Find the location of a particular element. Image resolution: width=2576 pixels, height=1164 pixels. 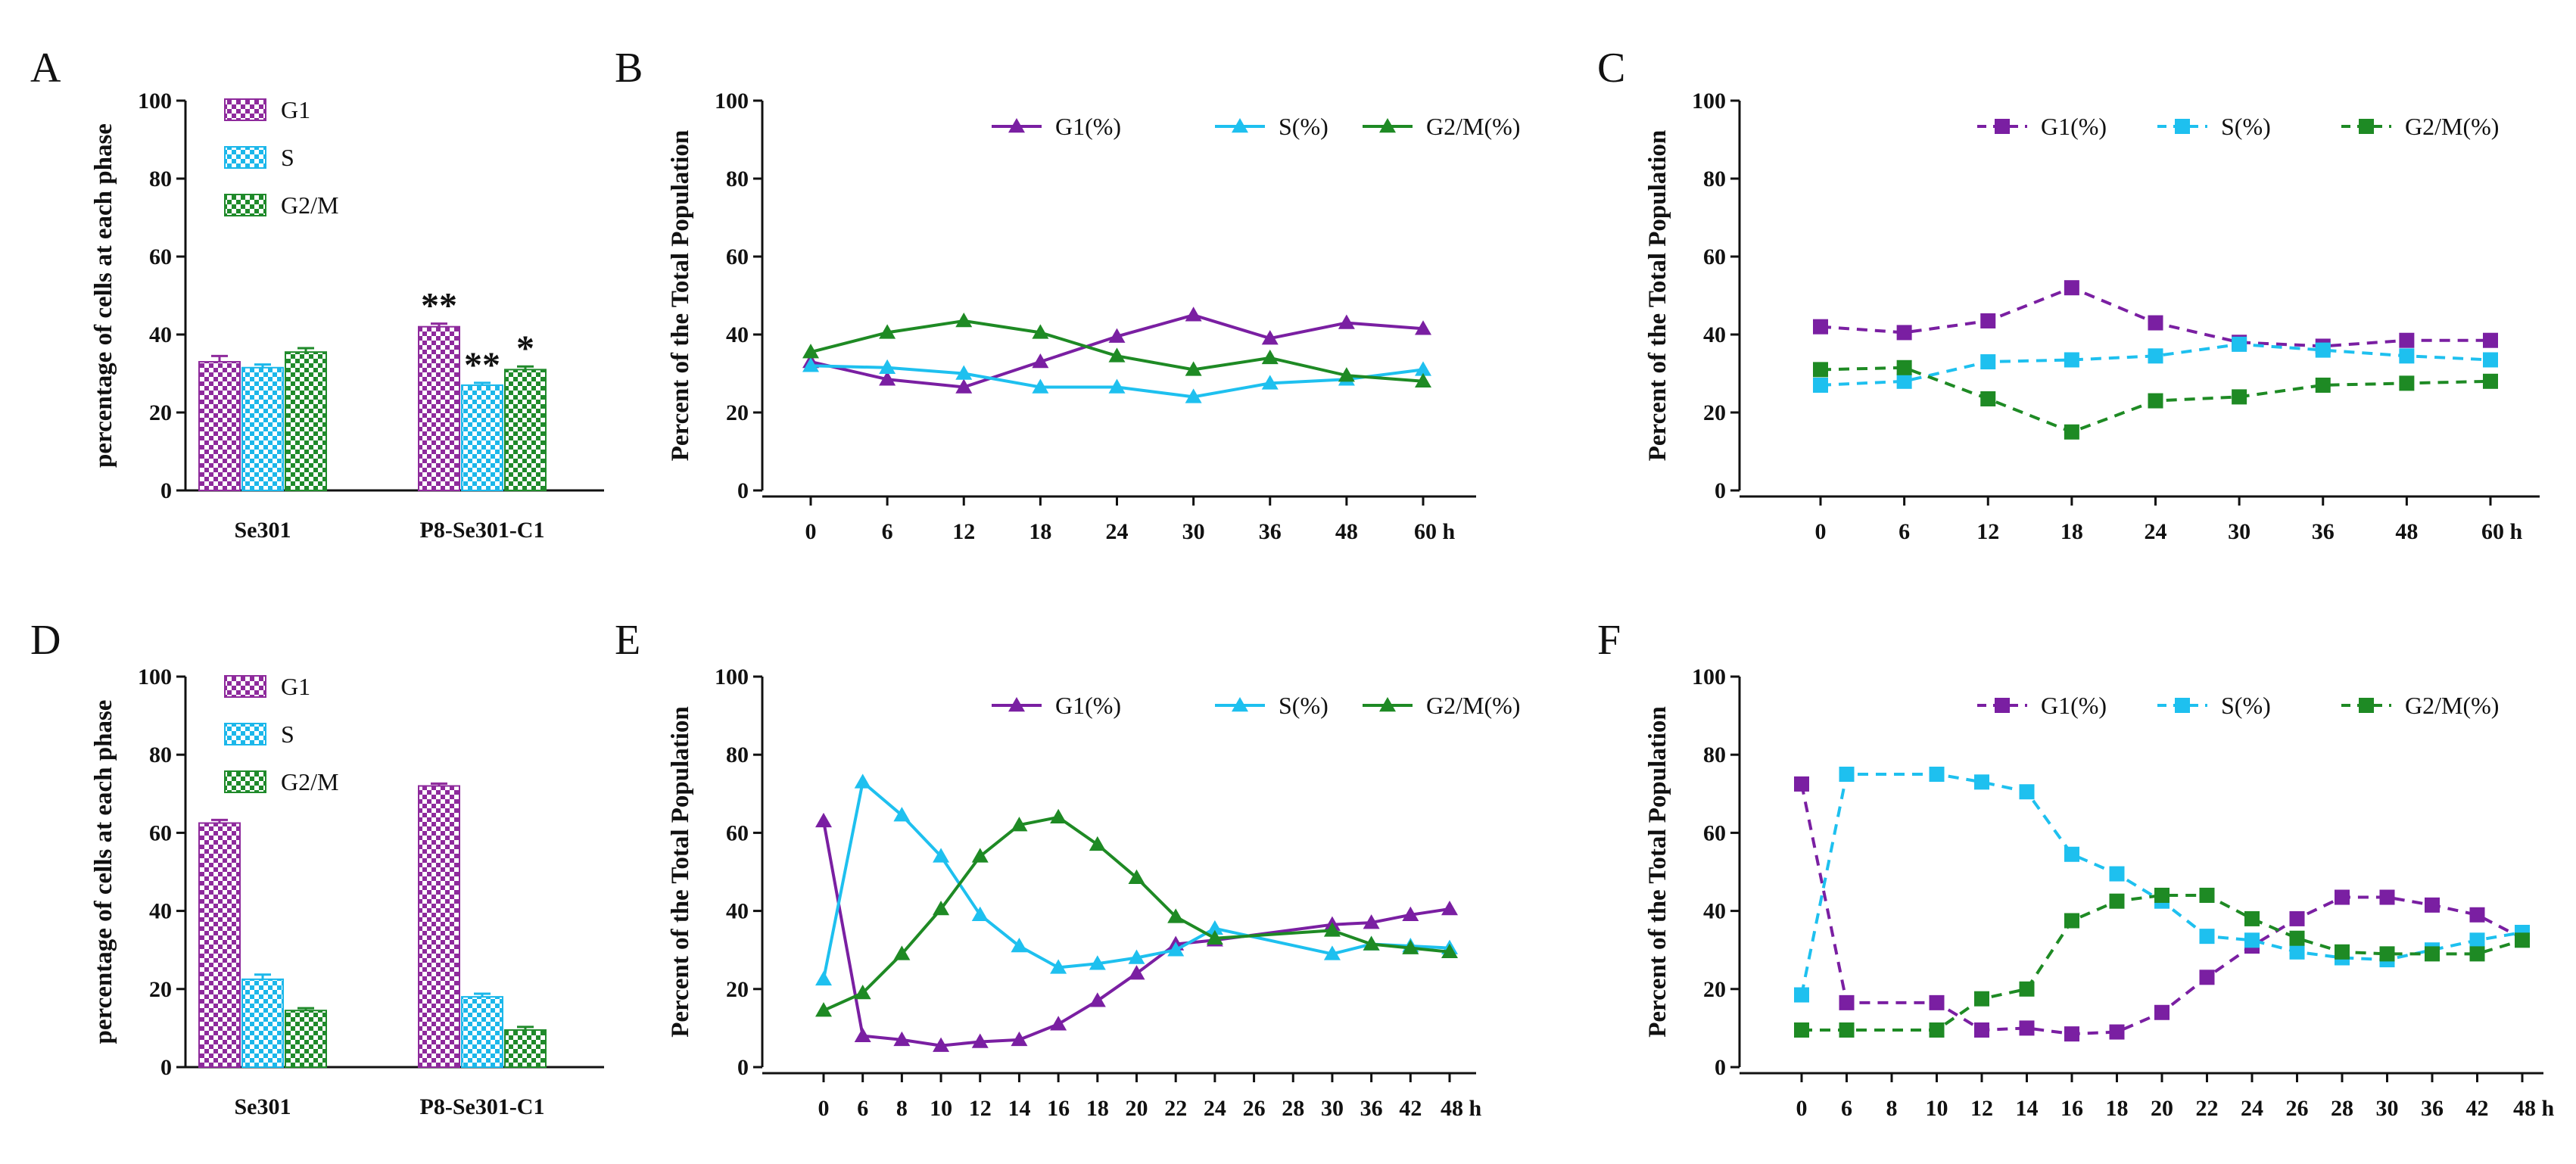

legend-label: G1(%) is located at coordinates (1088, 705).